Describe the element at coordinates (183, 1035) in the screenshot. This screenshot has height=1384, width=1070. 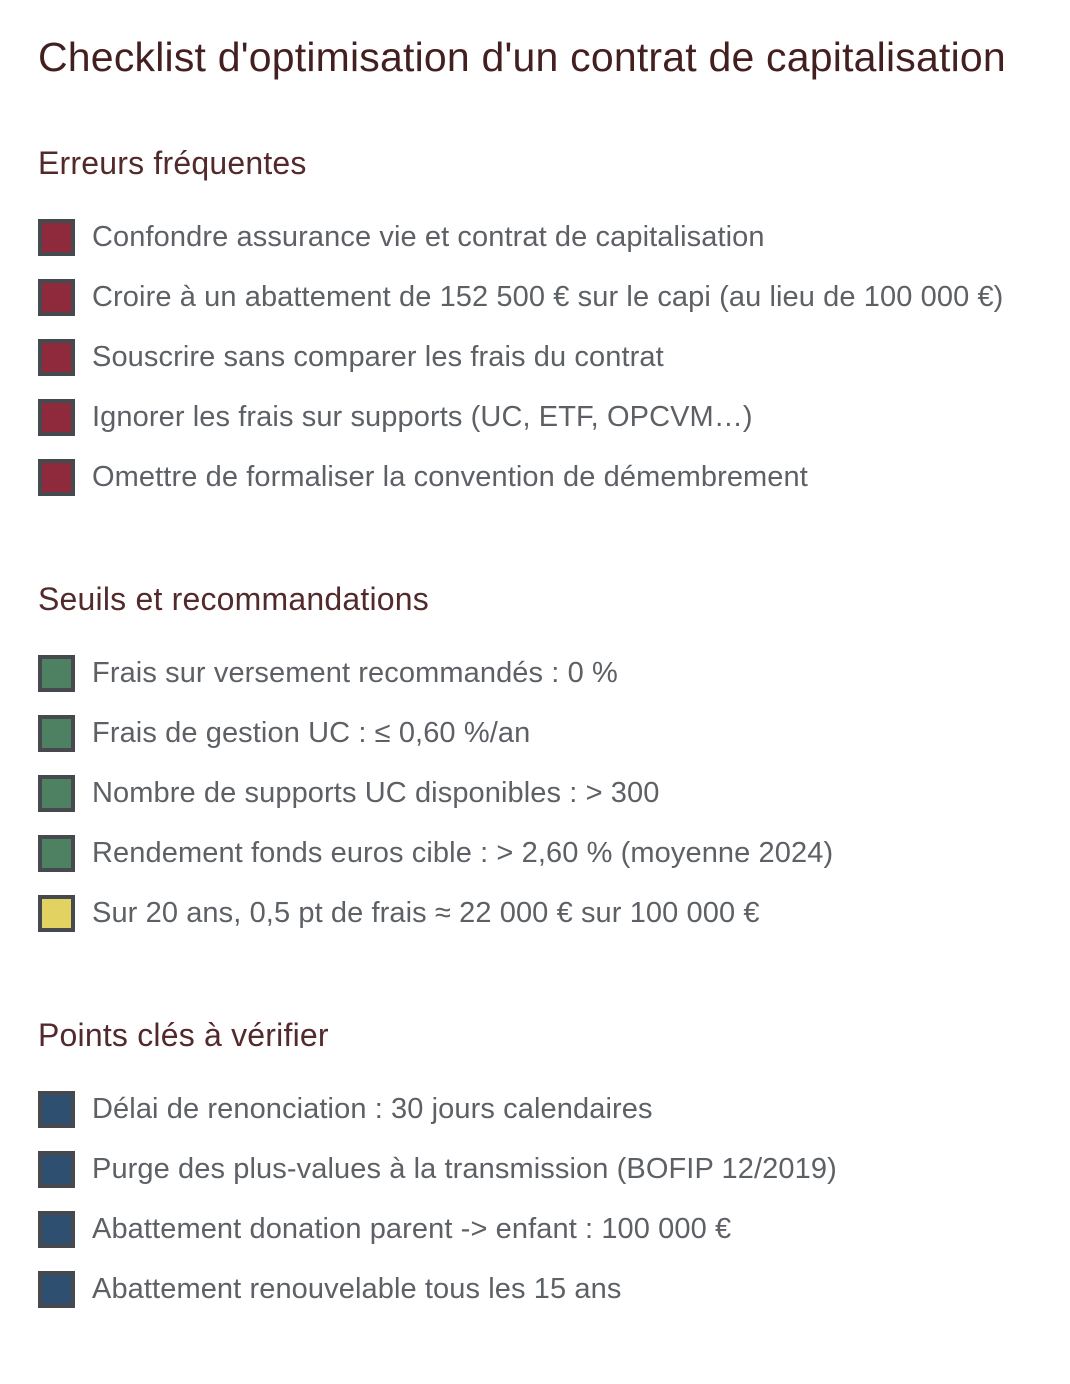
I see `section-heading: Points clés à vérifier` at that location.